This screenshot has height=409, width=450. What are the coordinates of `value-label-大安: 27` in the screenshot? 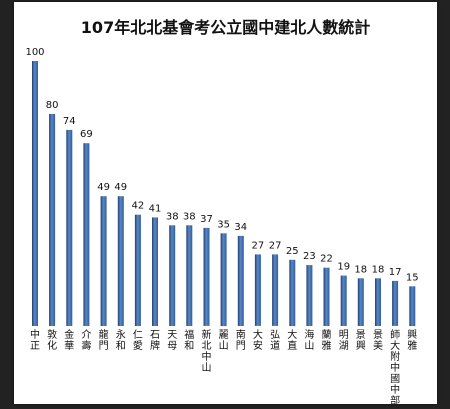 It's located at (258, 245).